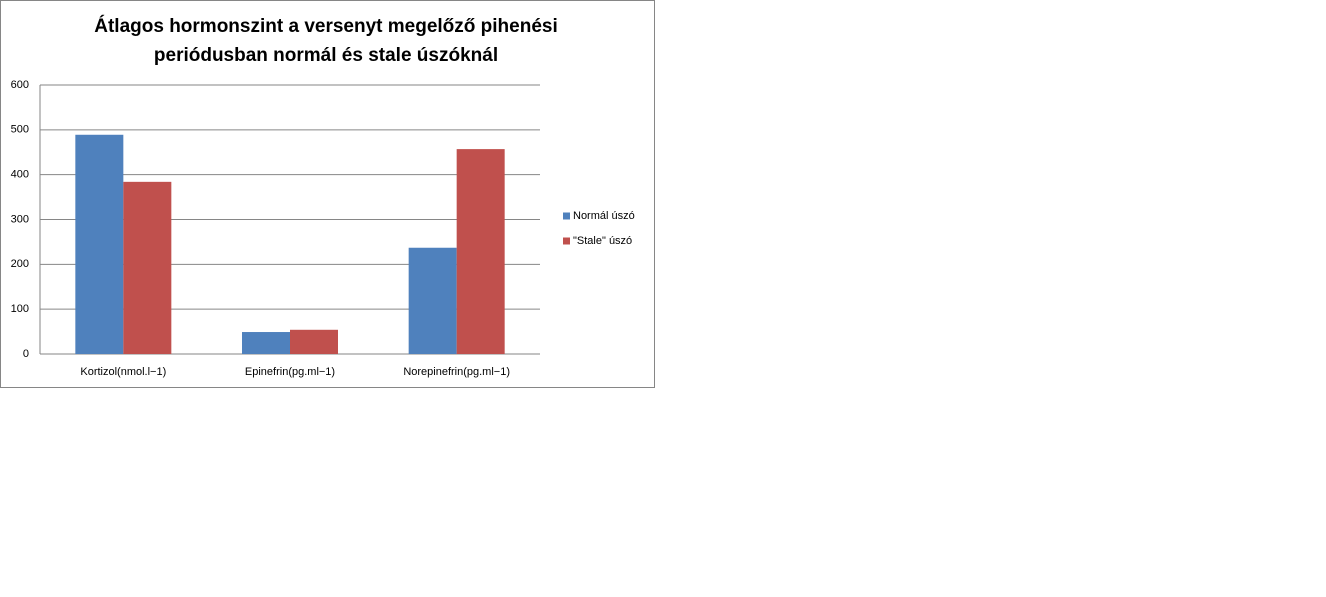 The width and height of the screenshot is (1326, 597). I want to click on x-tick-label: Norepinefrin(pg.ml−1), so click(456, 372).